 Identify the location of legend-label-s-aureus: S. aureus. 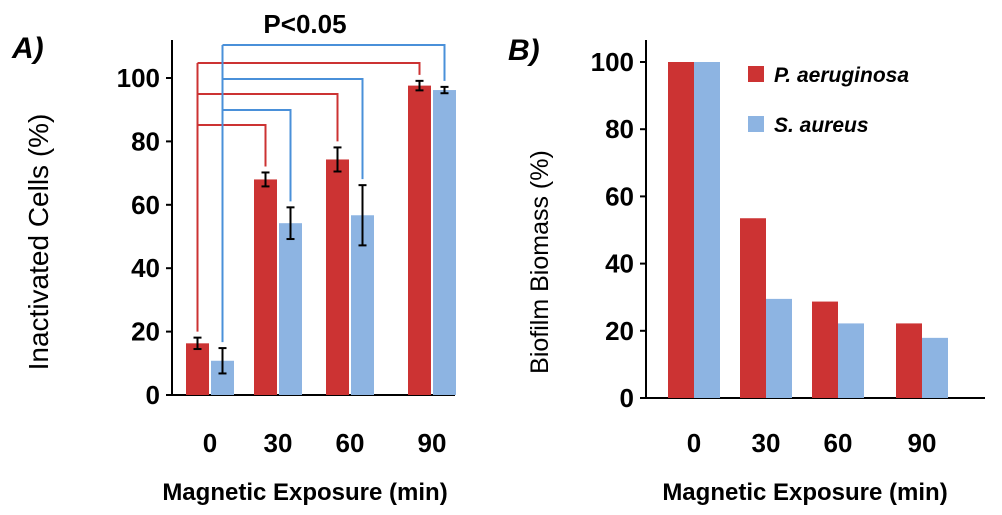
(821, 125).